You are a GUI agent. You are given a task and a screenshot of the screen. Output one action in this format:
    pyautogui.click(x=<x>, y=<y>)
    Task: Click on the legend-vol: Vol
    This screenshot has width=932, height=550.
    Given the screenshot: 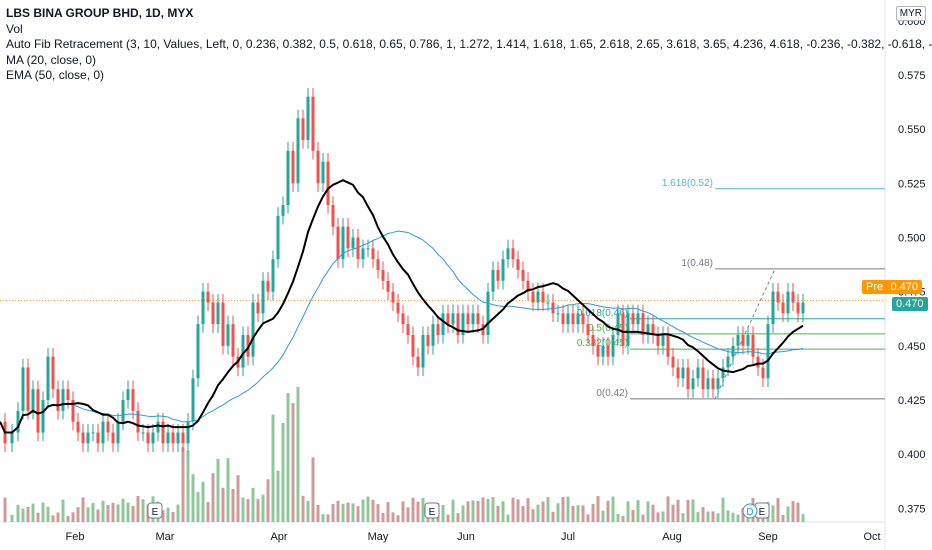 What is the action you would take?
    pyautogui.click(x=14, y=28)
    